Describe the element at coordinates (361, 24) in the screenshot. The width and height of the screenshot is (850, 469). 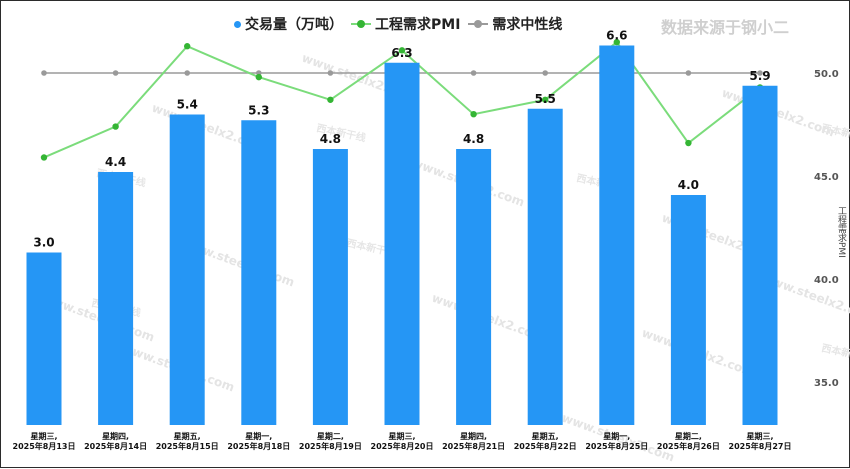
I see `legend-pmi-marker` at that location.